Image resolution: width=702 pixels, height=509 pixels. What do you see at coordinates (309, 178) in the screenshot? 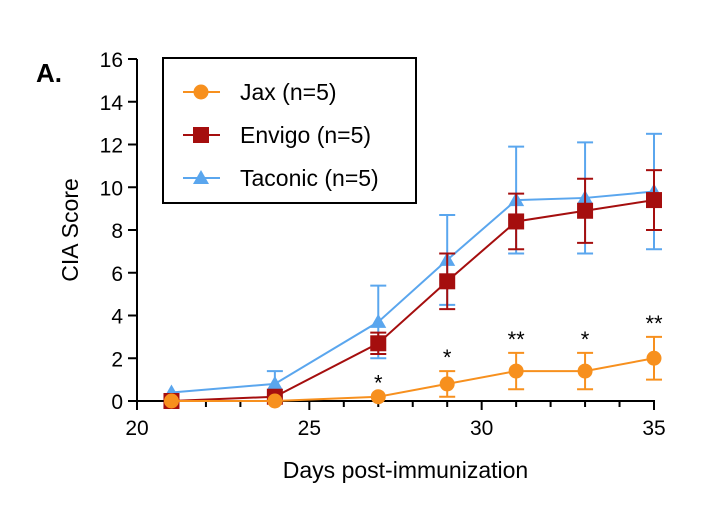
I see `legend-label: Taconic (n=5)` at bounding box center [309, 178].